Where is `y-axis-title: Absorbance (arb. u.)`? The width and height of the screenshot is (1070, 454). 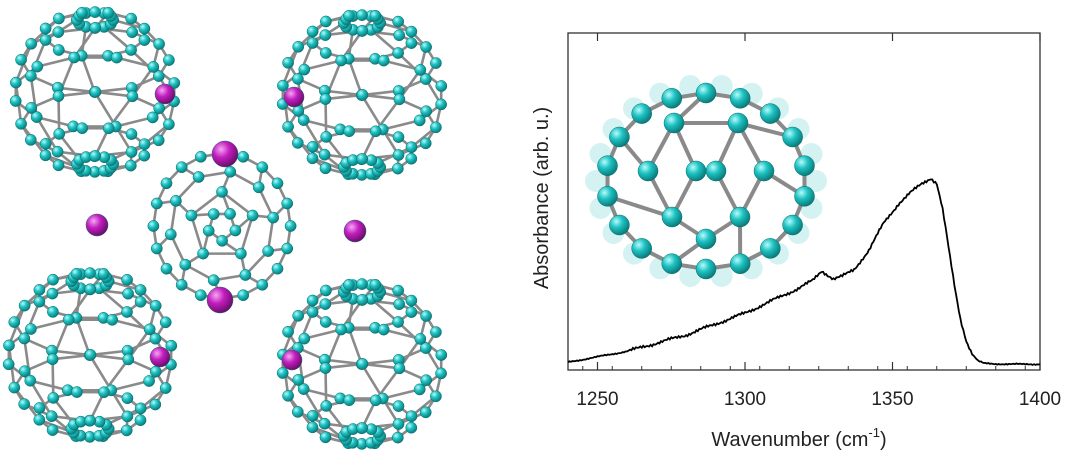 y-axis-title: Absorbance (arb. u.) is located at coordinates (542, 198).